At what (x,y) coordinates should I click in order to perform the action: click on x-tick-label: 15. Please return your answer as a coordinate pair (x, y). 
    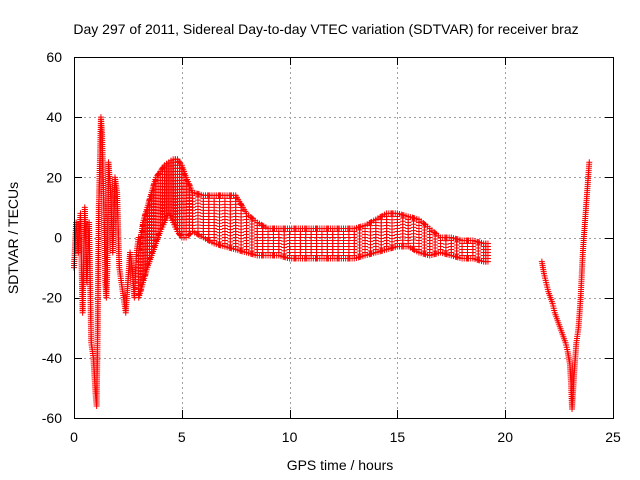
    Looking at the image, I should click on (398, 437).